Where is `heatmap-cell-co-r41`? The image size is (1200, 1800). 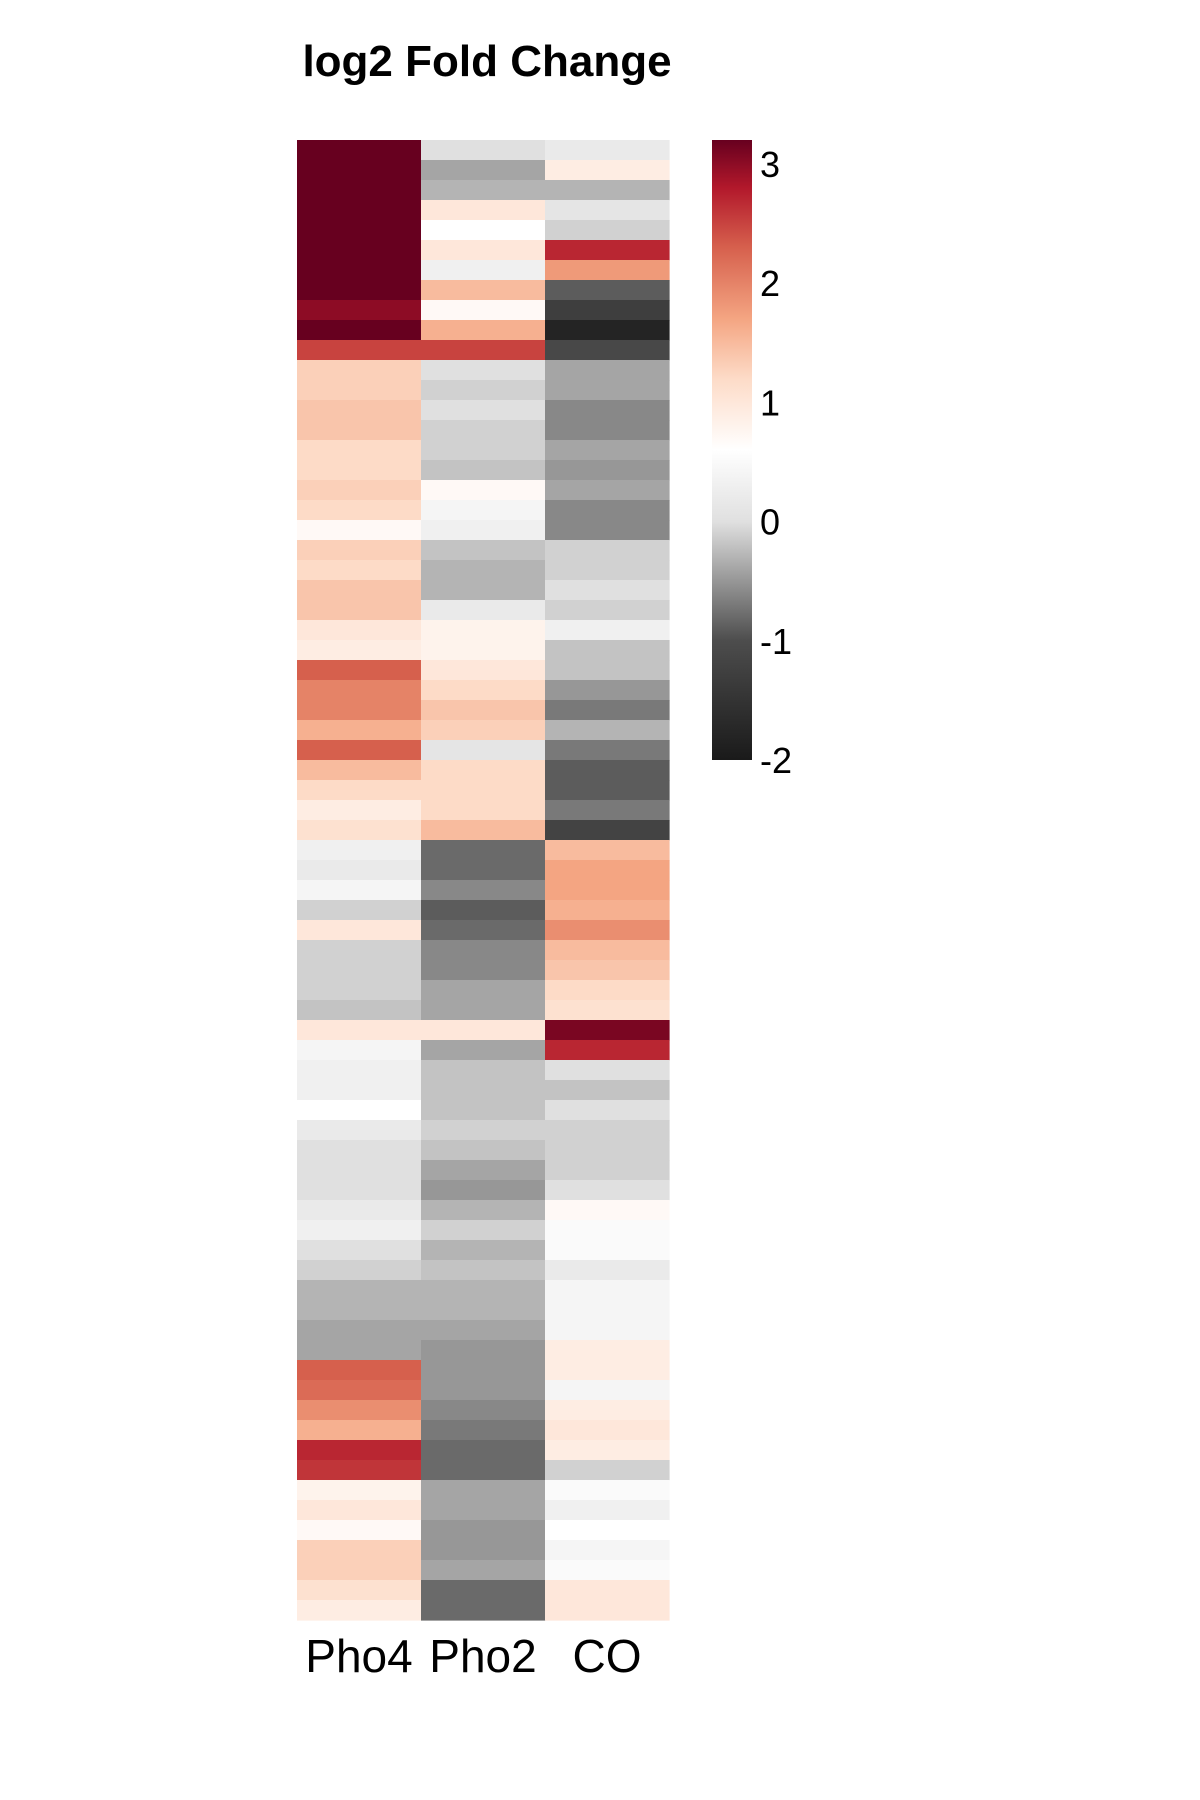
heatmap-cell-co-r41 is located at coordinates (607, 970).